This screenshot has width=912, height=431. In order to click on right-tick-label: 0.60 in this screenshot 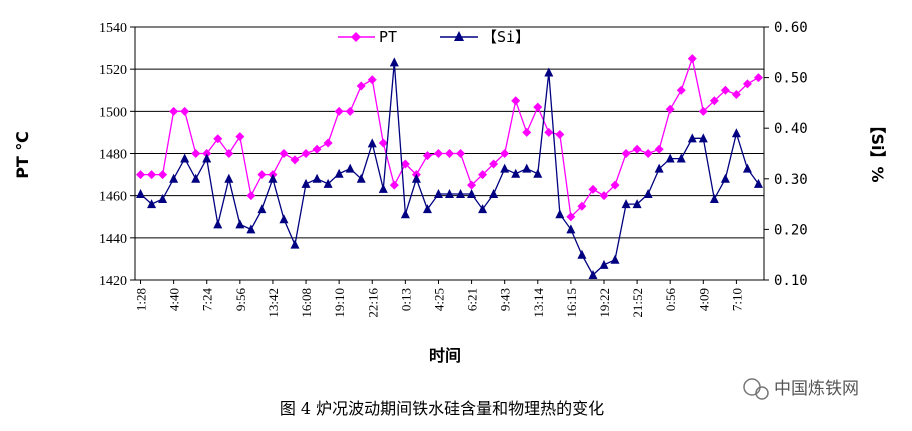, I will do `click(791, 28)`.